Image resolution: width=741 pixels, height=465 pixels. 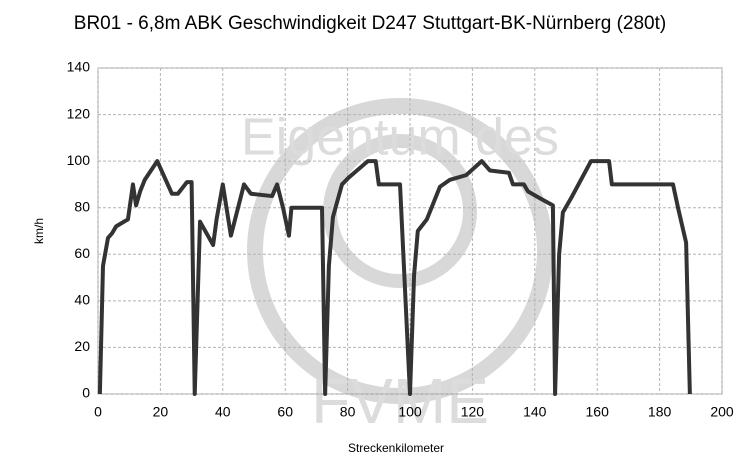 What do you see at coordinates (400, 401) in the screenshot?
I see `watermark-text: FVME` at bounding box center [400, 401].